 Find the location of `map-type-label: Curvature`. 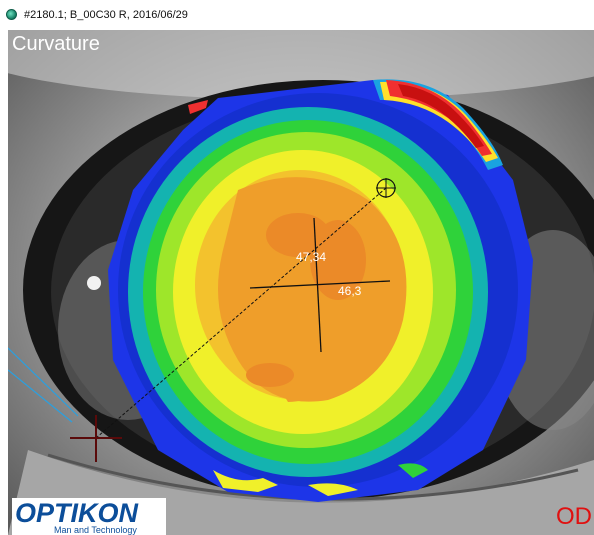

map-type-label: Curvature is located at coordinates (56, 44).